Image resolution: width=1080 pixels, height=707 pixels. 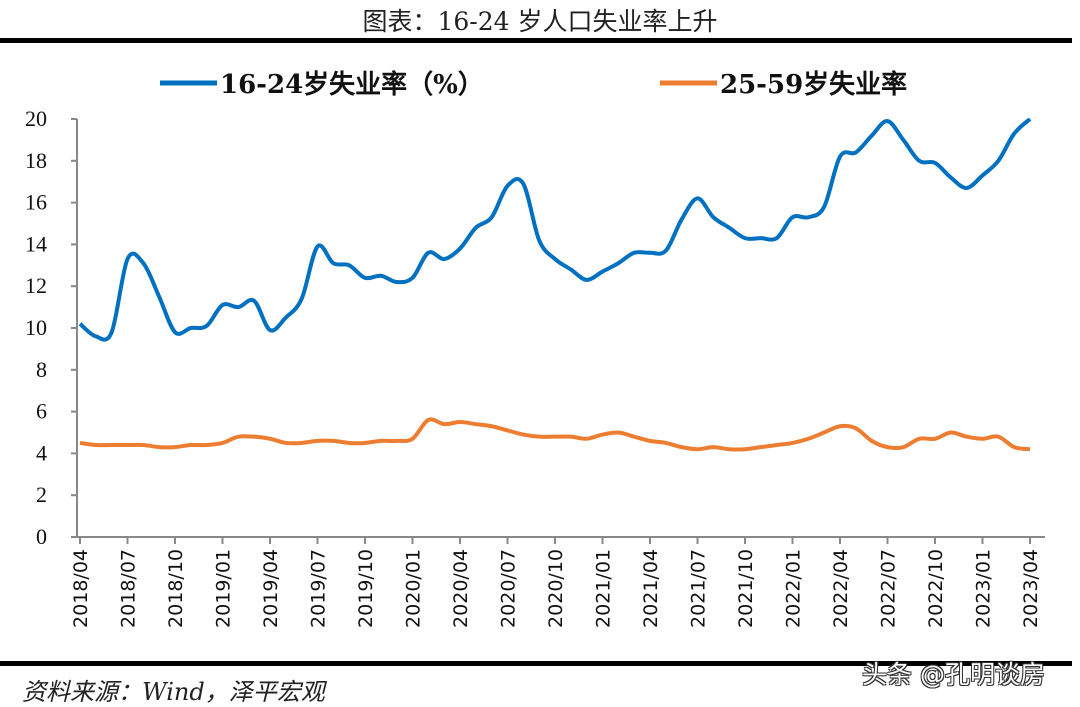 What do you see at coordinates (176, 588) in the screenshot?
I see `x-tick-label: 2018/10` at bounding box center [176, 588].